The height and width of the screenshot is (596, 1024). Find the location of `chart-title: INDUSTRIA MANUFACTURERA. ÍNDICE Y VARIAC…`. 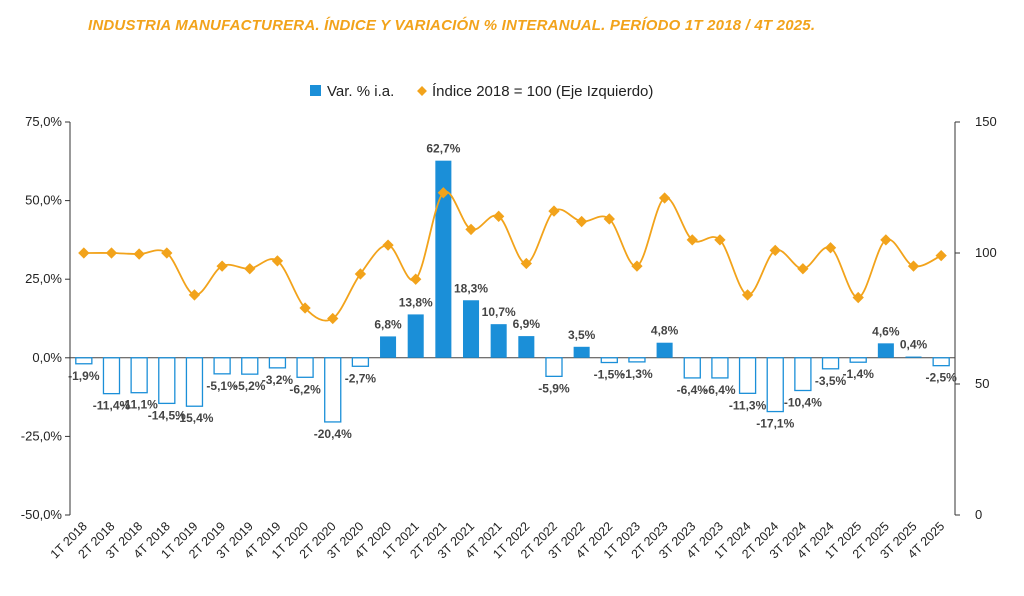

chart-title: INDUSTRIA MANUFACTURERA. ÍNDICE Y VARIAC… is located at coordinates (452, 25).